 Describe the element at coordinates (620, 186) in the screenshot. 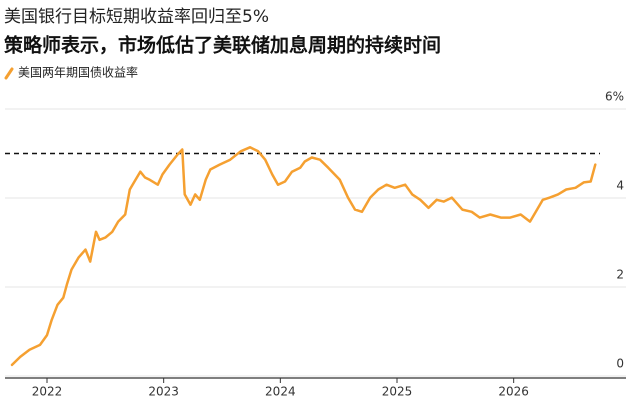

I see `y-tick-label: 4` at that location.